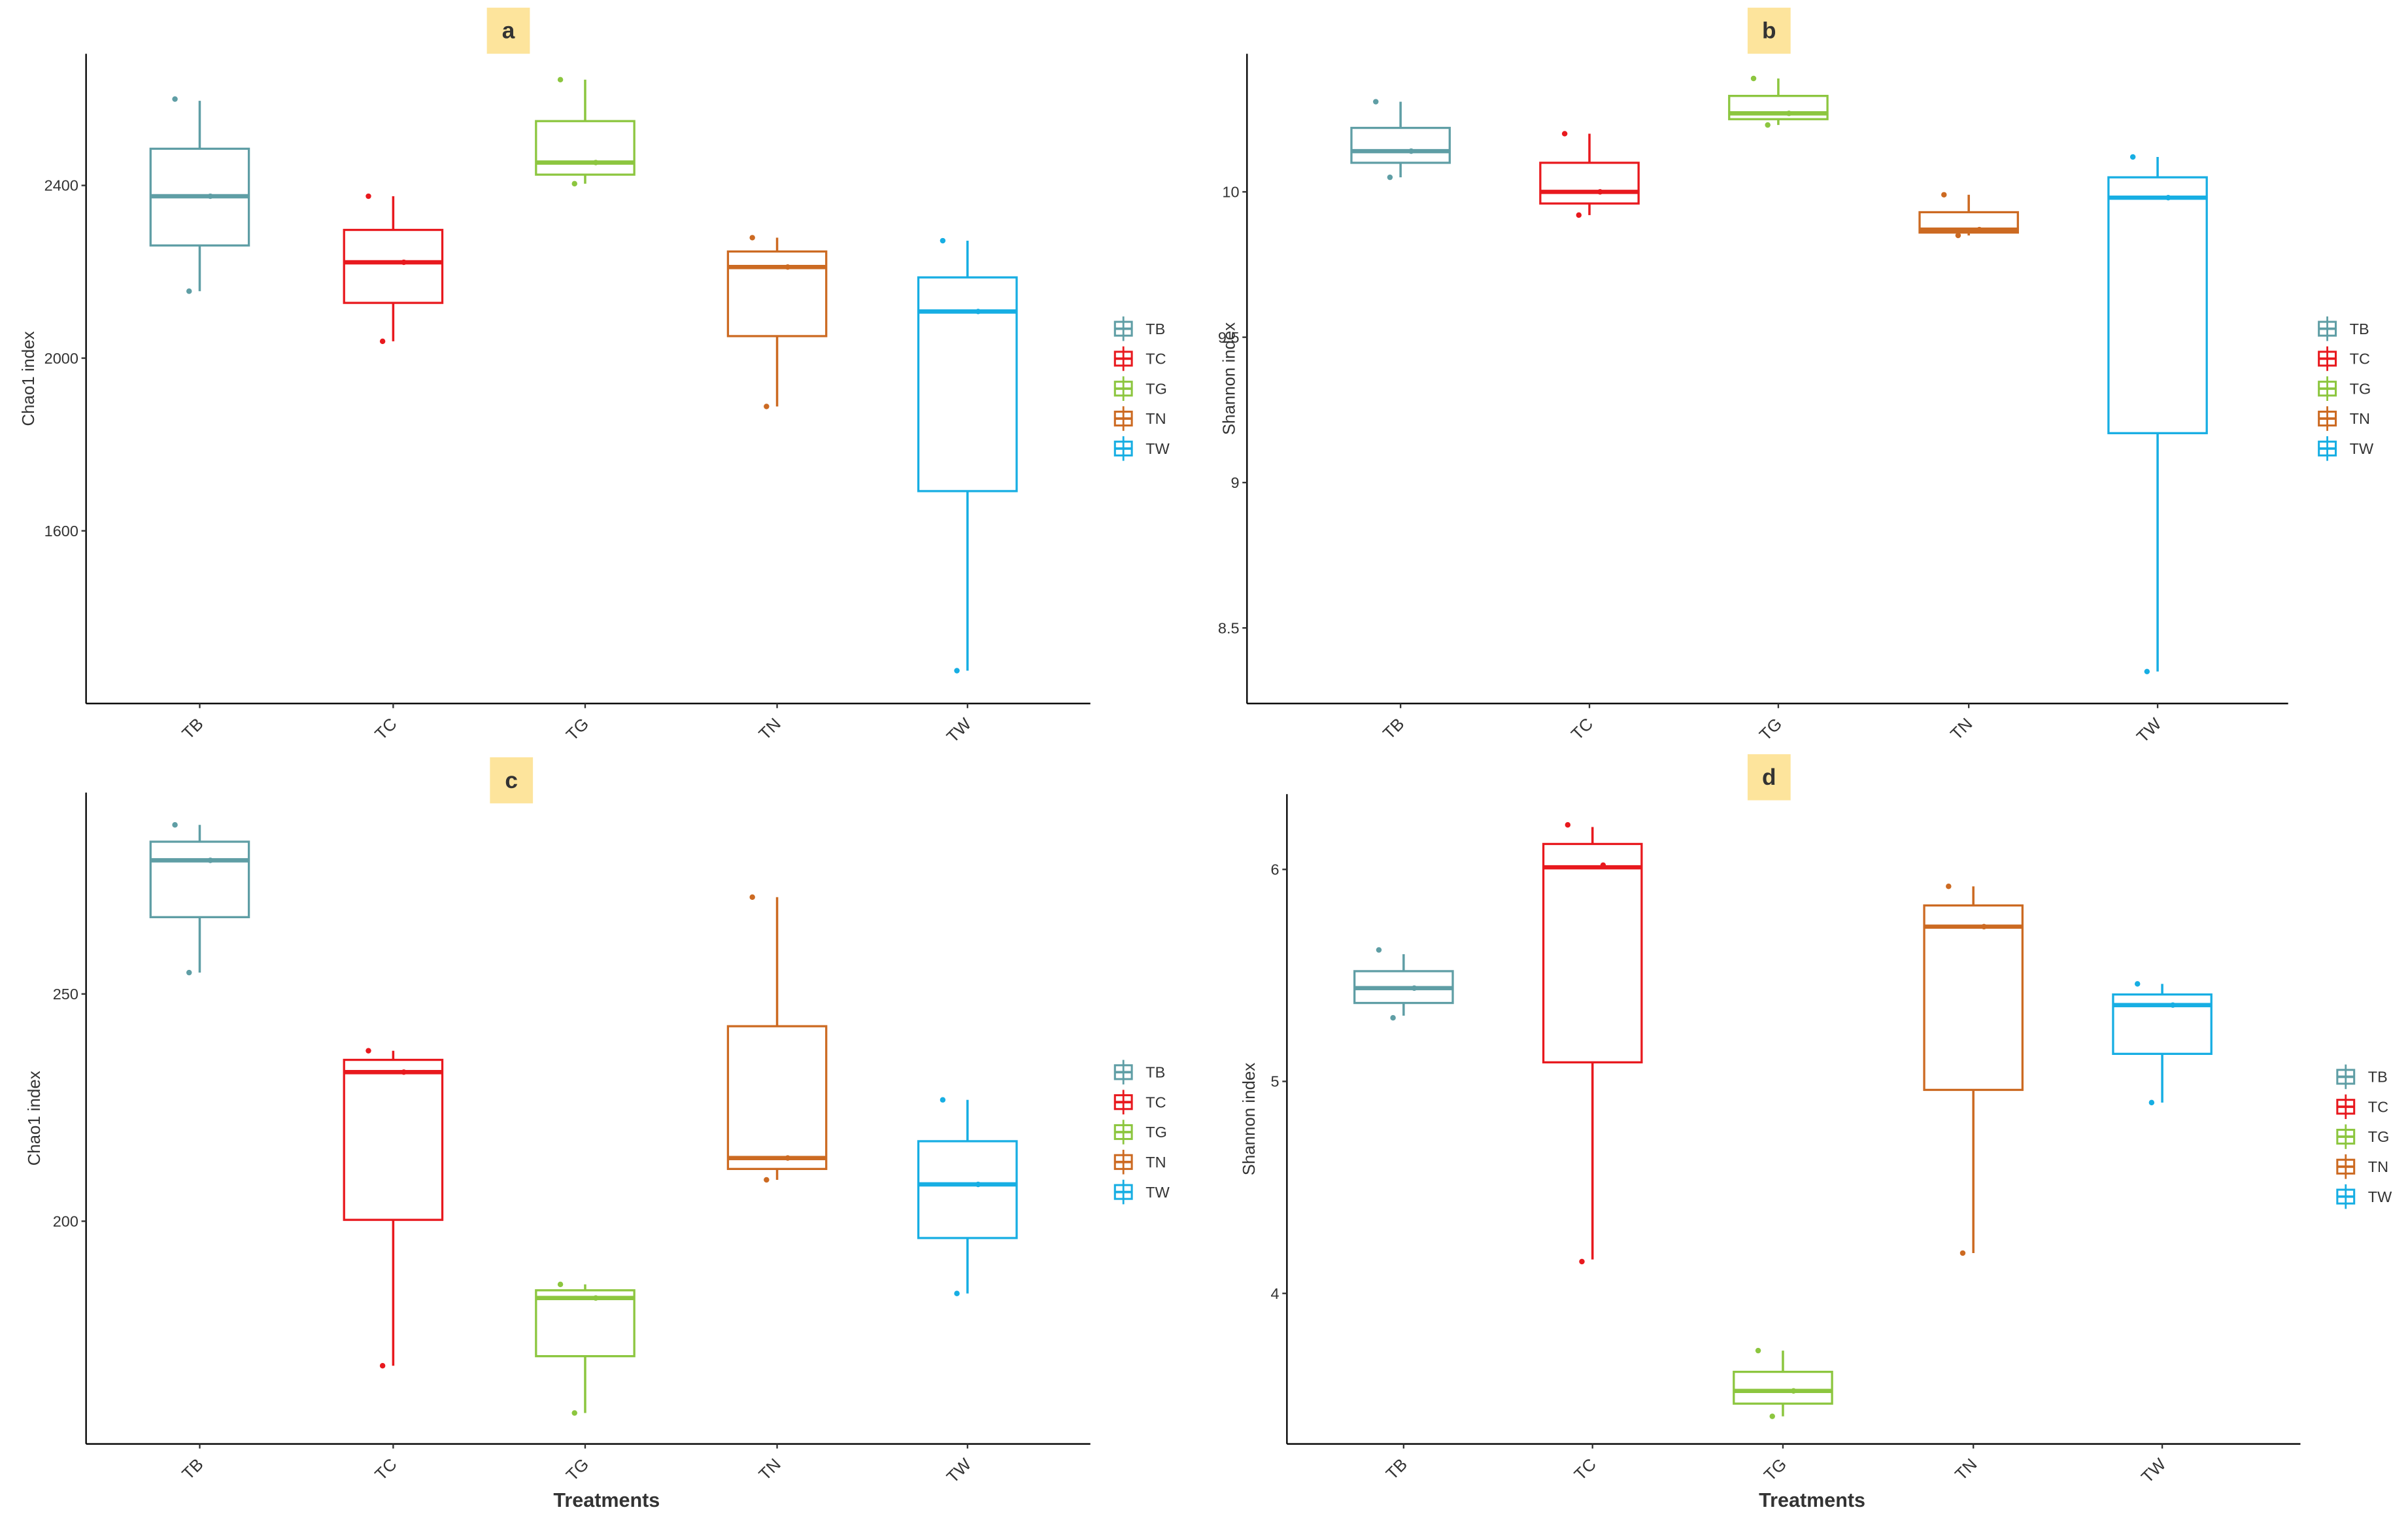 The height and width of the screenshot is (1533, 2408). I want to click on y-tick-label: 10, so click(1230, 192).